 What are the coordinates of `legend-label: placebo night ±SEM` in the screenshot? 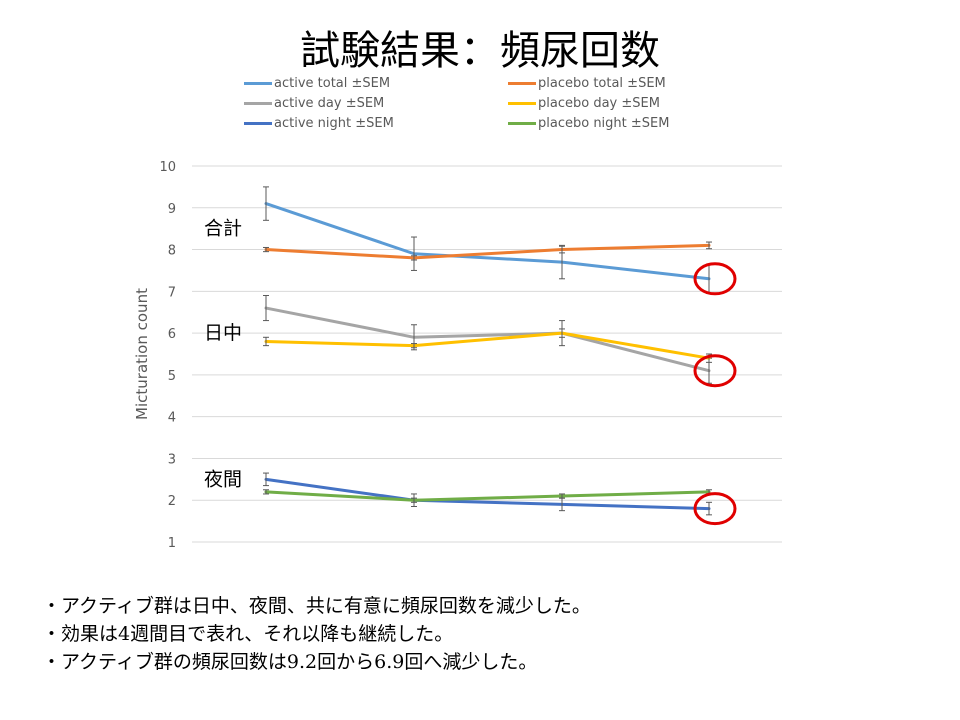 It's located at (604, 123).